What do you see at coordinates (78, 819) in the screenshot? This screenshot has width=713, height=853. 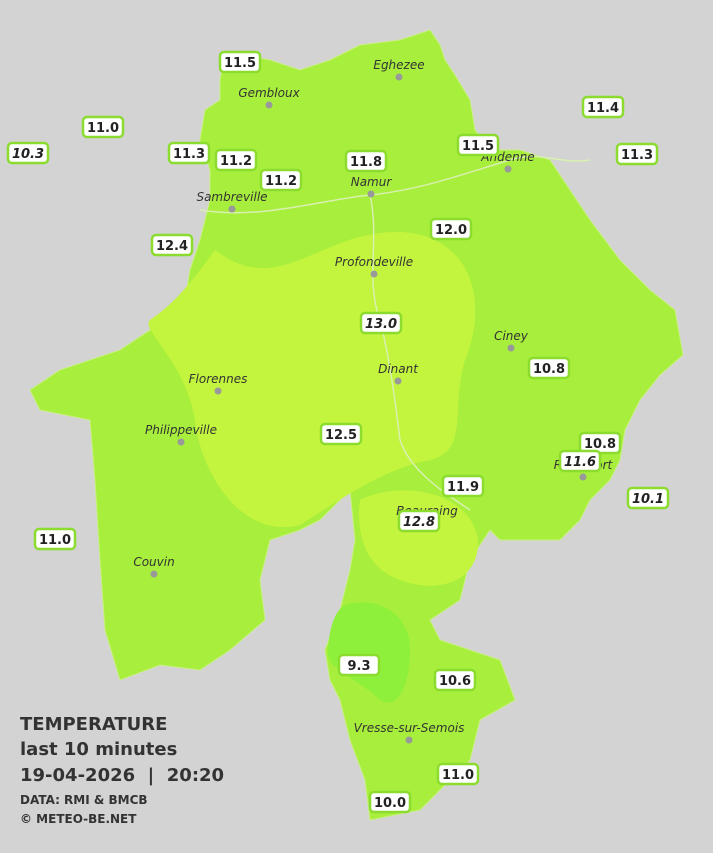 I see `legend-copyright: © METEO-BE.NET` at bounding box center [78, 819].